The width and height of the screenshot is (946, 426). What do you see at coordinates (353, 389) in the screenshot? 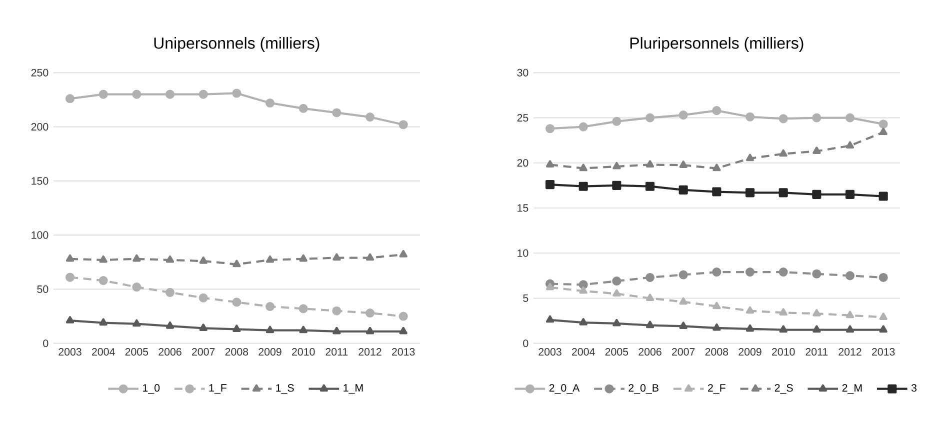
I see `legend-label: 1_M` at bounding box center [353, 389].